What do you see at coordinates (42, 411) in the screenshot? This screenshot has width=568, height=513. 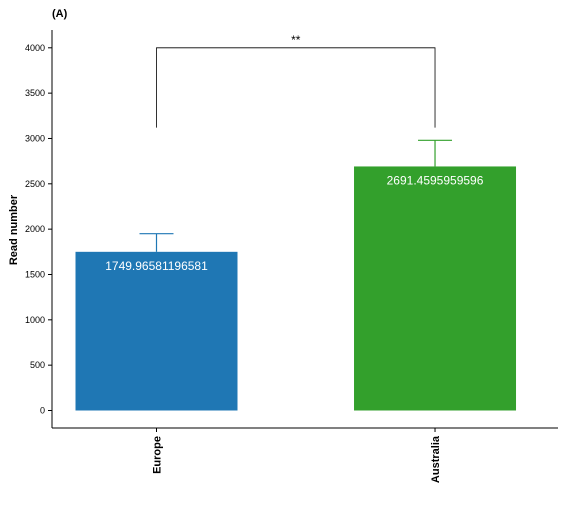 I see `y-tick-label: 0` at bounding box center [42, 411].